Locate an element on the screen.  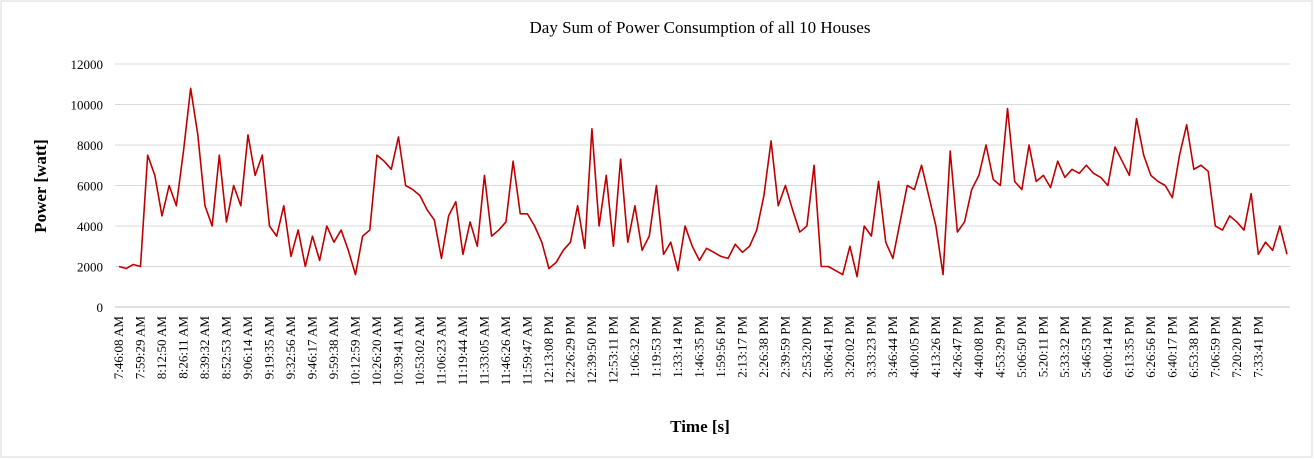
y-tick-label: 2000 is located at coordinates (90, 267).